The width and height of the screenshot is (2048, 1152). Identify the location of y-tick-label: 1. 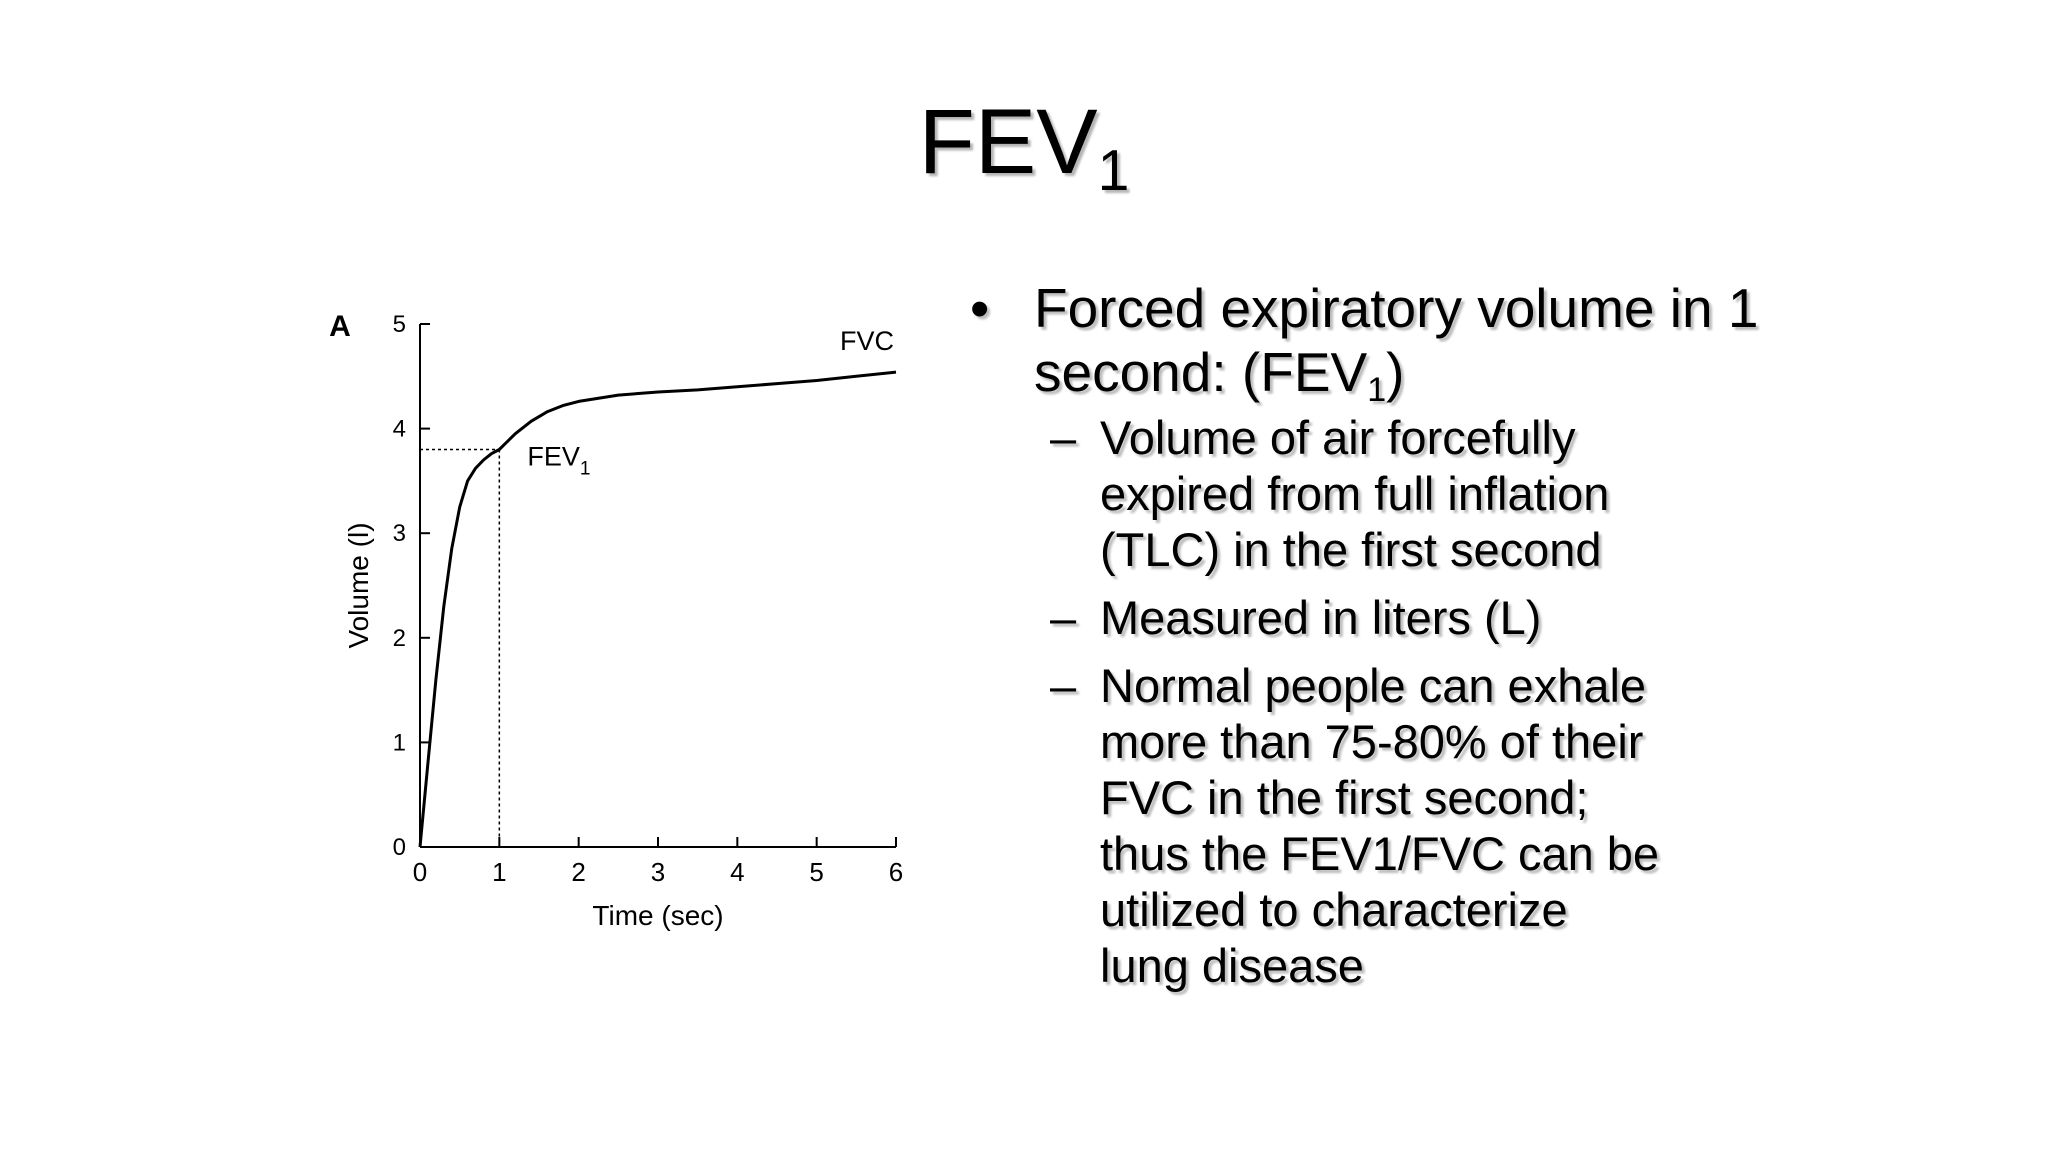
(399, 742).